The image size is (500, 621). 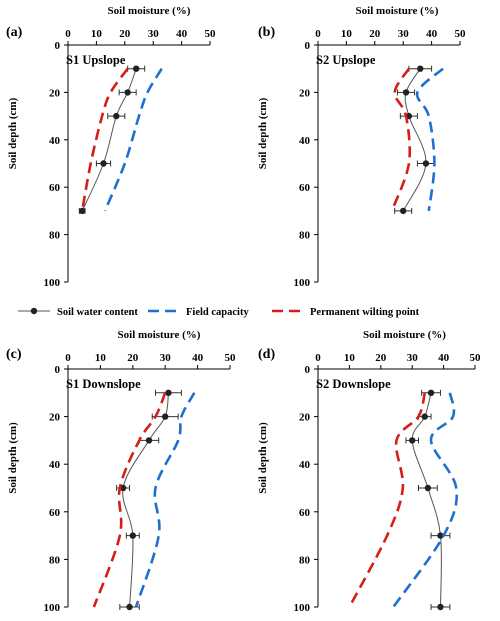 I want to click on panel-label: (d), so click(x=266, y=354).